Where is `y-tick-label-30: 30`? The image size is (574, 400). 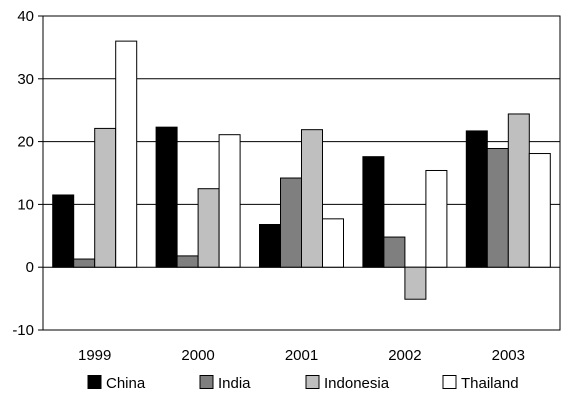 y-tick-label-30: 30 is located at coordinates (25, 79).